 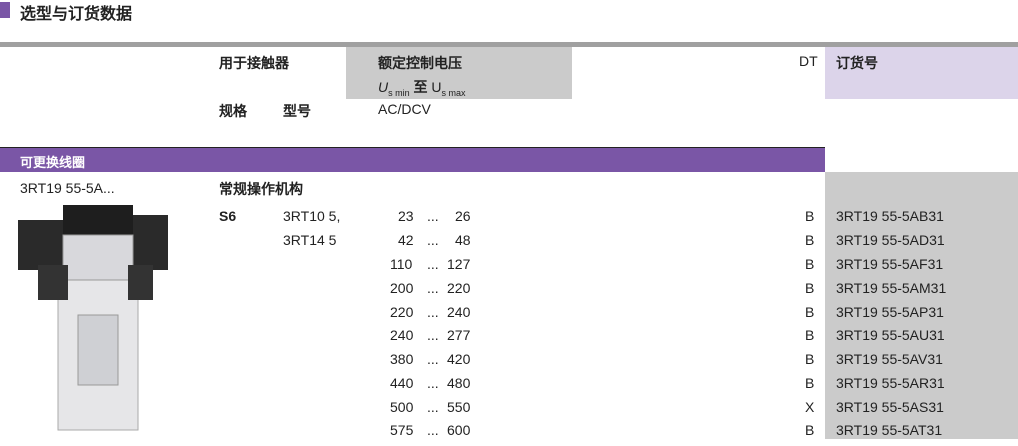 I want to click on smin: s min, so click(x=399, y=93).